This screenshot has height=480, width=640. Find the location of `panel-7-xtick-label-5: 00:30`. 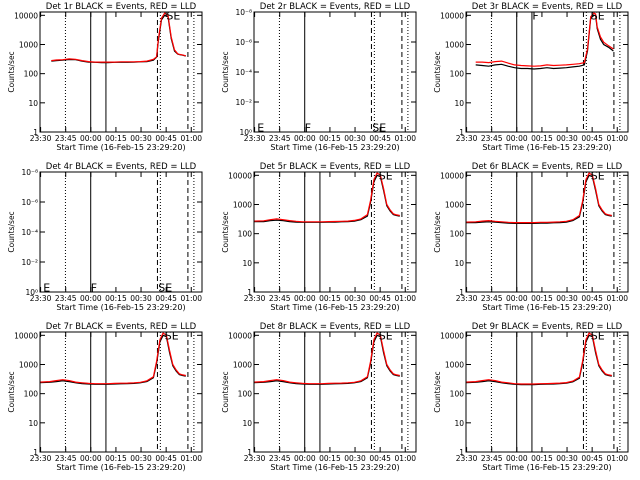

panel-7-xtick-label-5: 00:30 is located at coordinates (141, 458).